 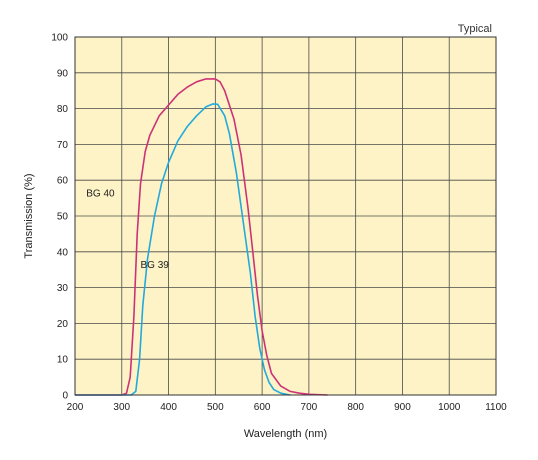 What do you see at coordinates (496, 407) in the screenshot?
I see `x-tick-label: 1100` at bounding box center [496, 407].